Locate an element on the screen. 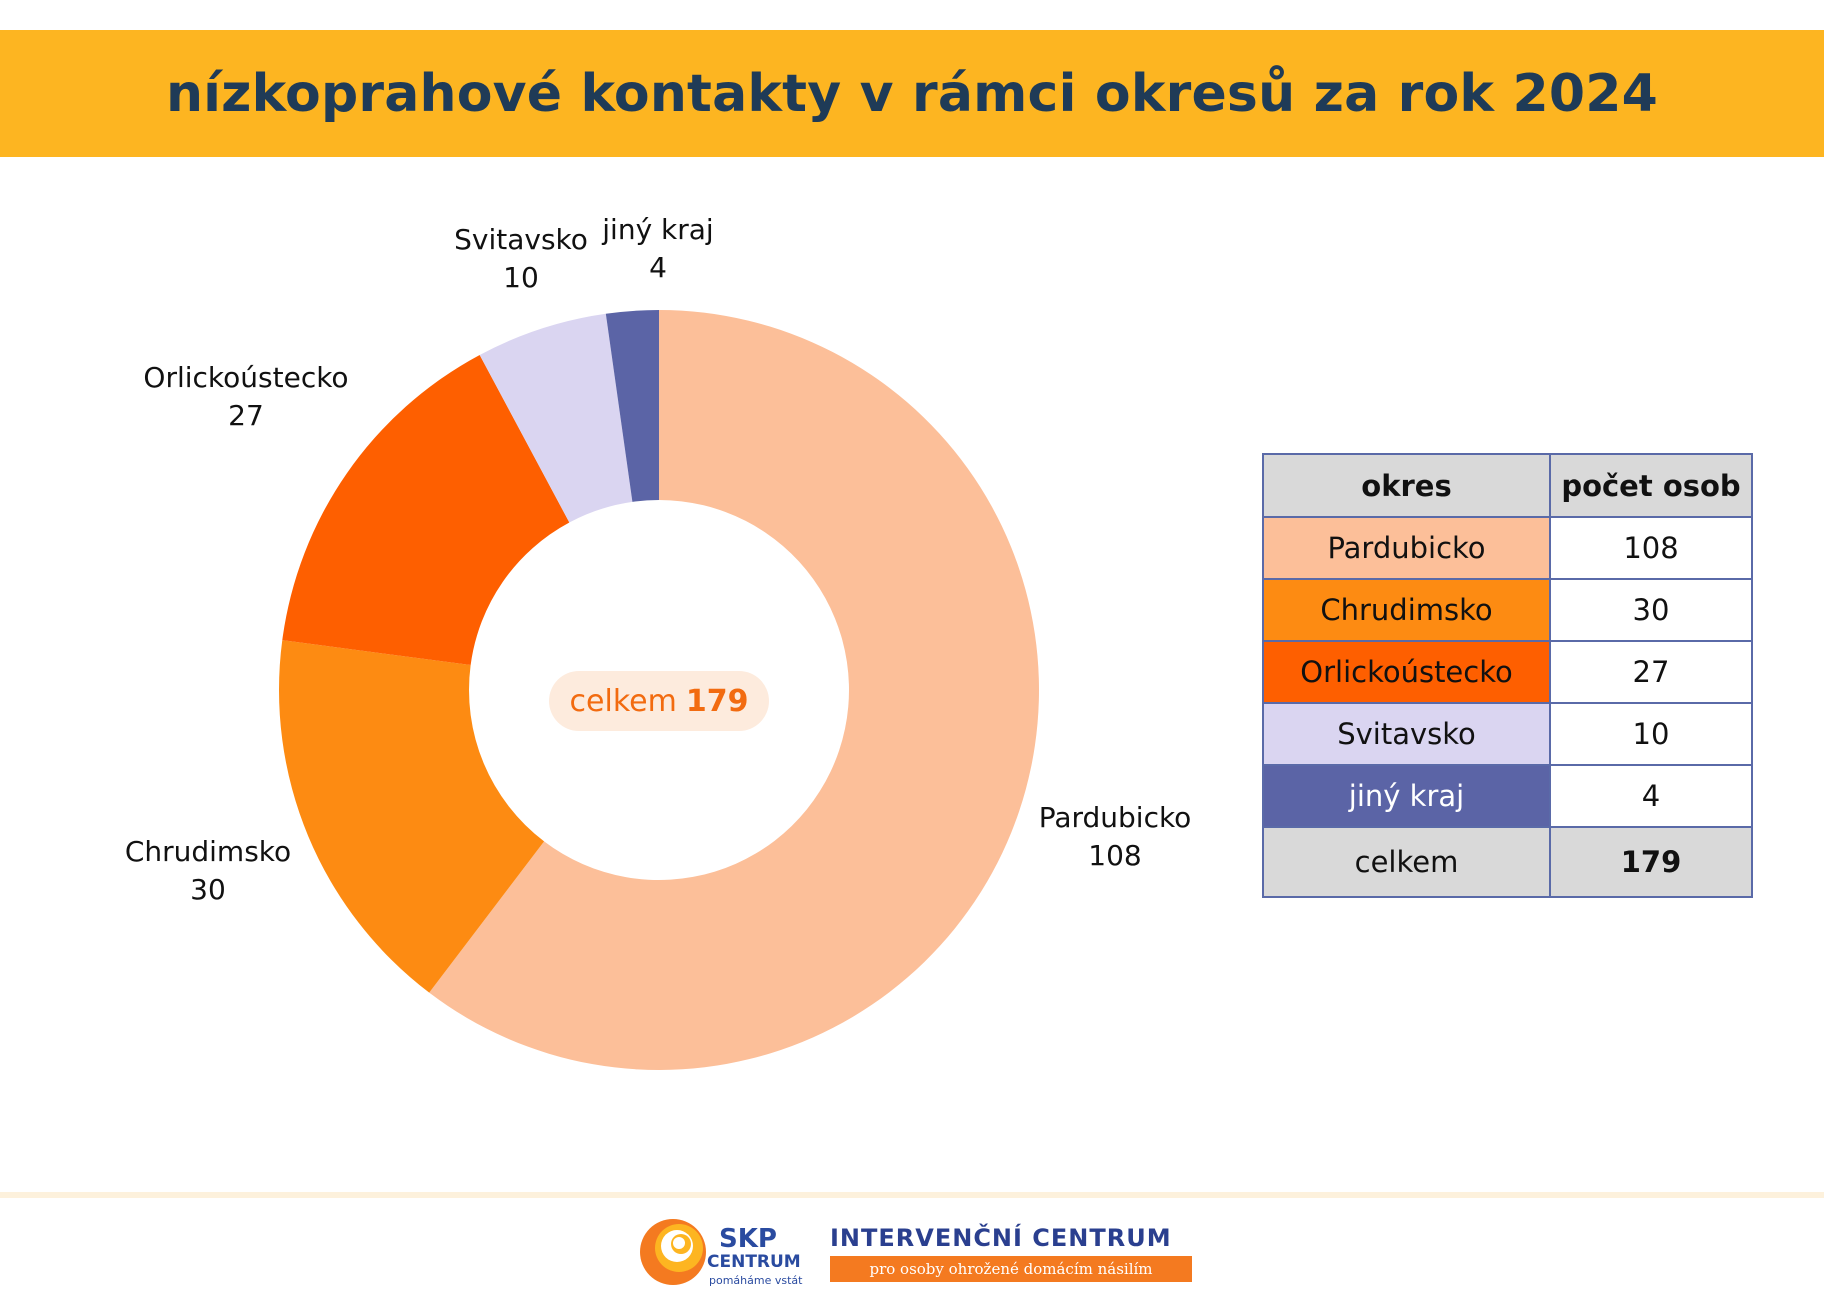 The width and height of the screenshot is (1824, 1290). slice-category-label: Chrudimsko is located at coordinates (208, 851).